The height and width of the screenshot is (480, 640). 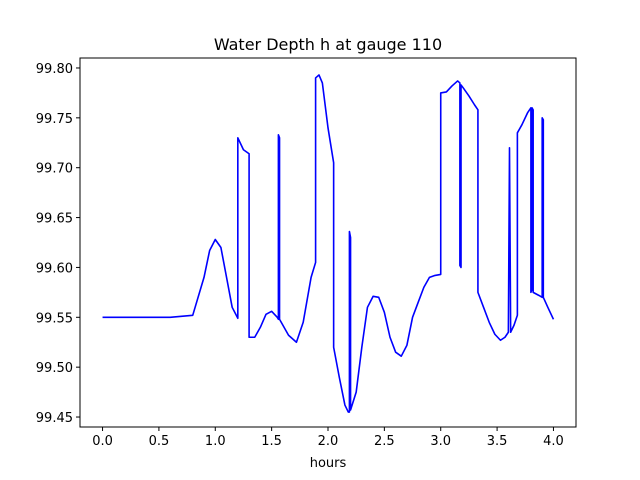 What do you see at coordinates (54, 418) in the screenshot?
I see `y-tick-label: 99.45` at bounding box center [54, 418].